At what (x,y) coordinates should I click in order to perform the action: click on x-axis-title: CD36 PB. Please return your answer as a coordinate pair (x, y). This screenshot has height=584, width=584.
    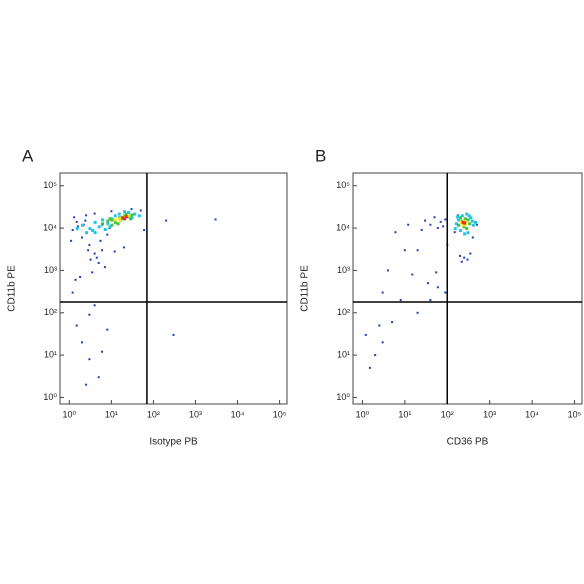
    Looking at the image, I should click on (468, 442).